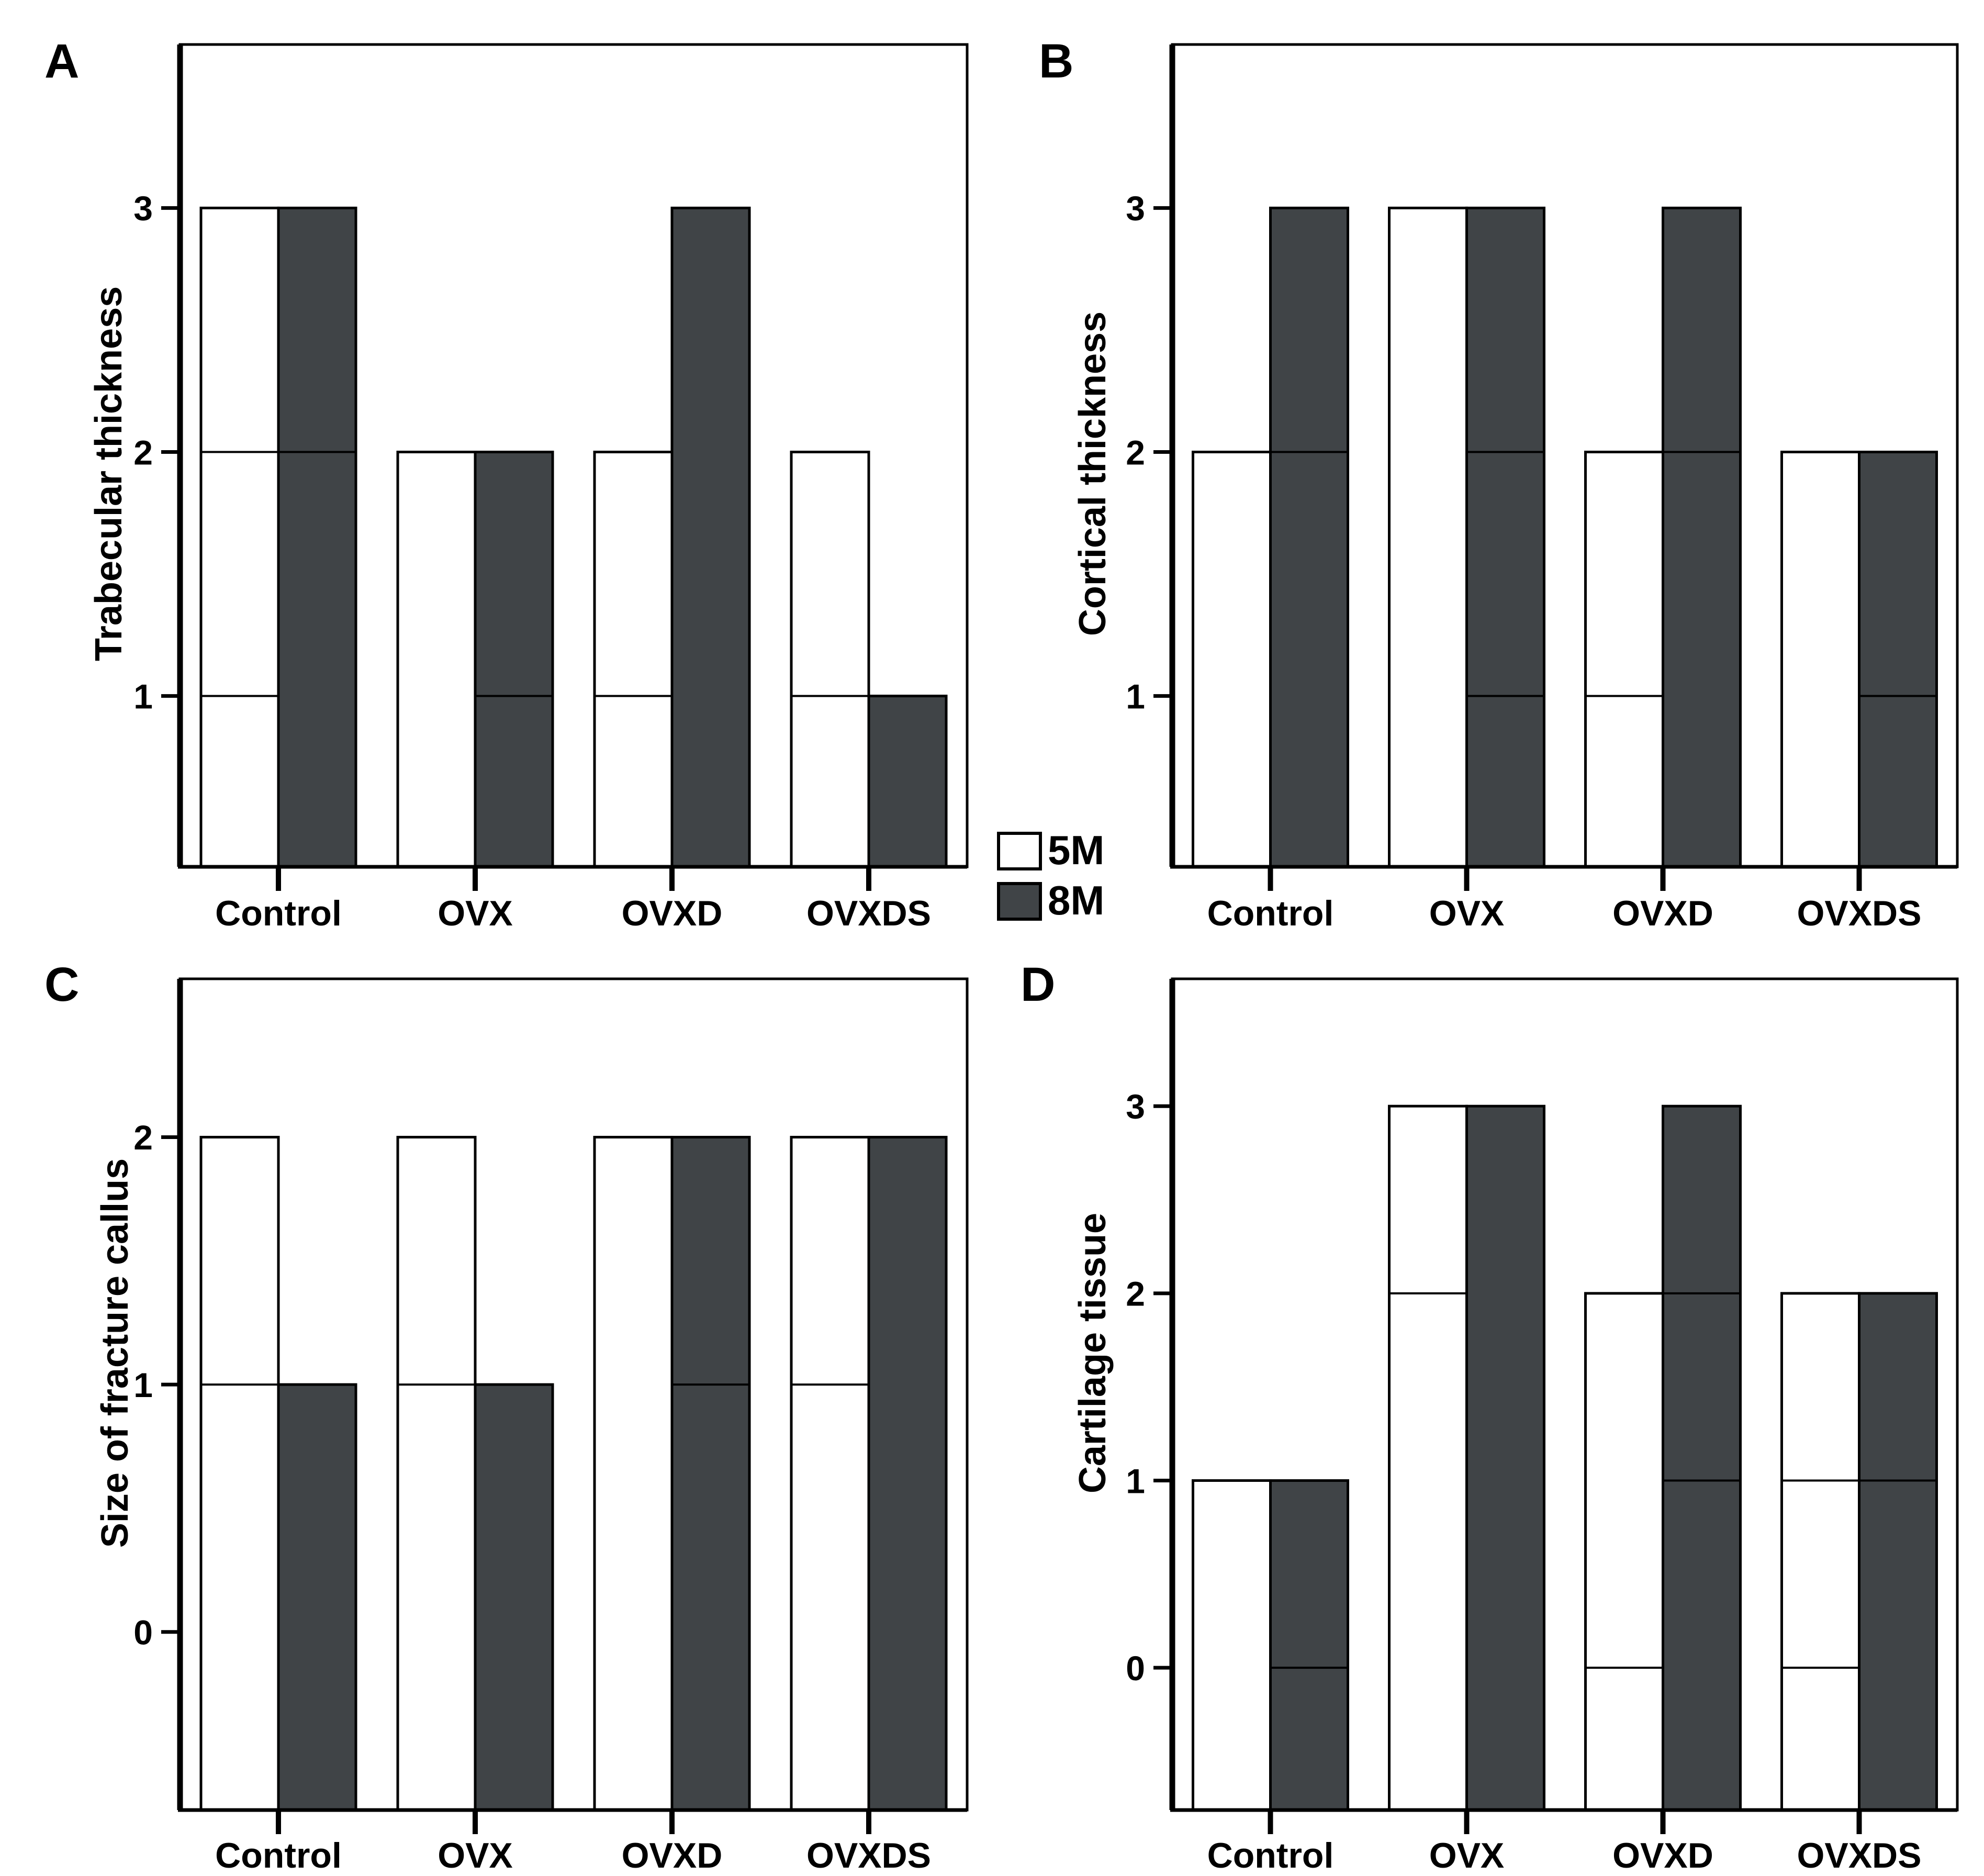 The width and height of the screenshot is (1984, 1876). I want to click on panel-letter-A: A, so click(62, 61).